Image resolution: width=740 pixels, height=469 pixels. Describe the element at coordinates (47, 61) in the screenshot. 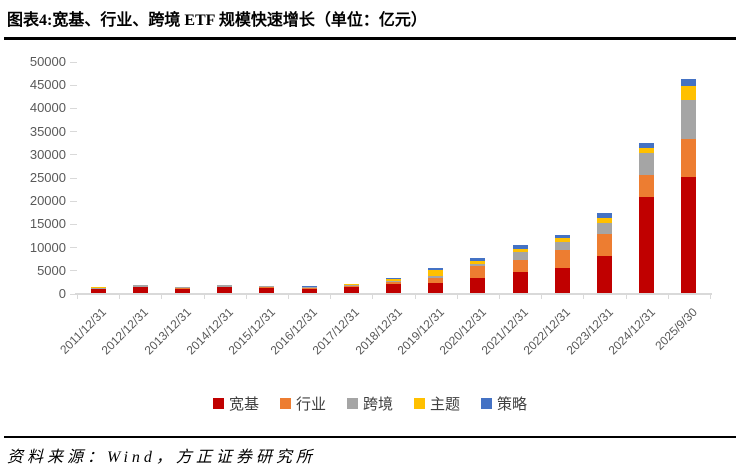

I see `y-axis-label: 50000` at that location.